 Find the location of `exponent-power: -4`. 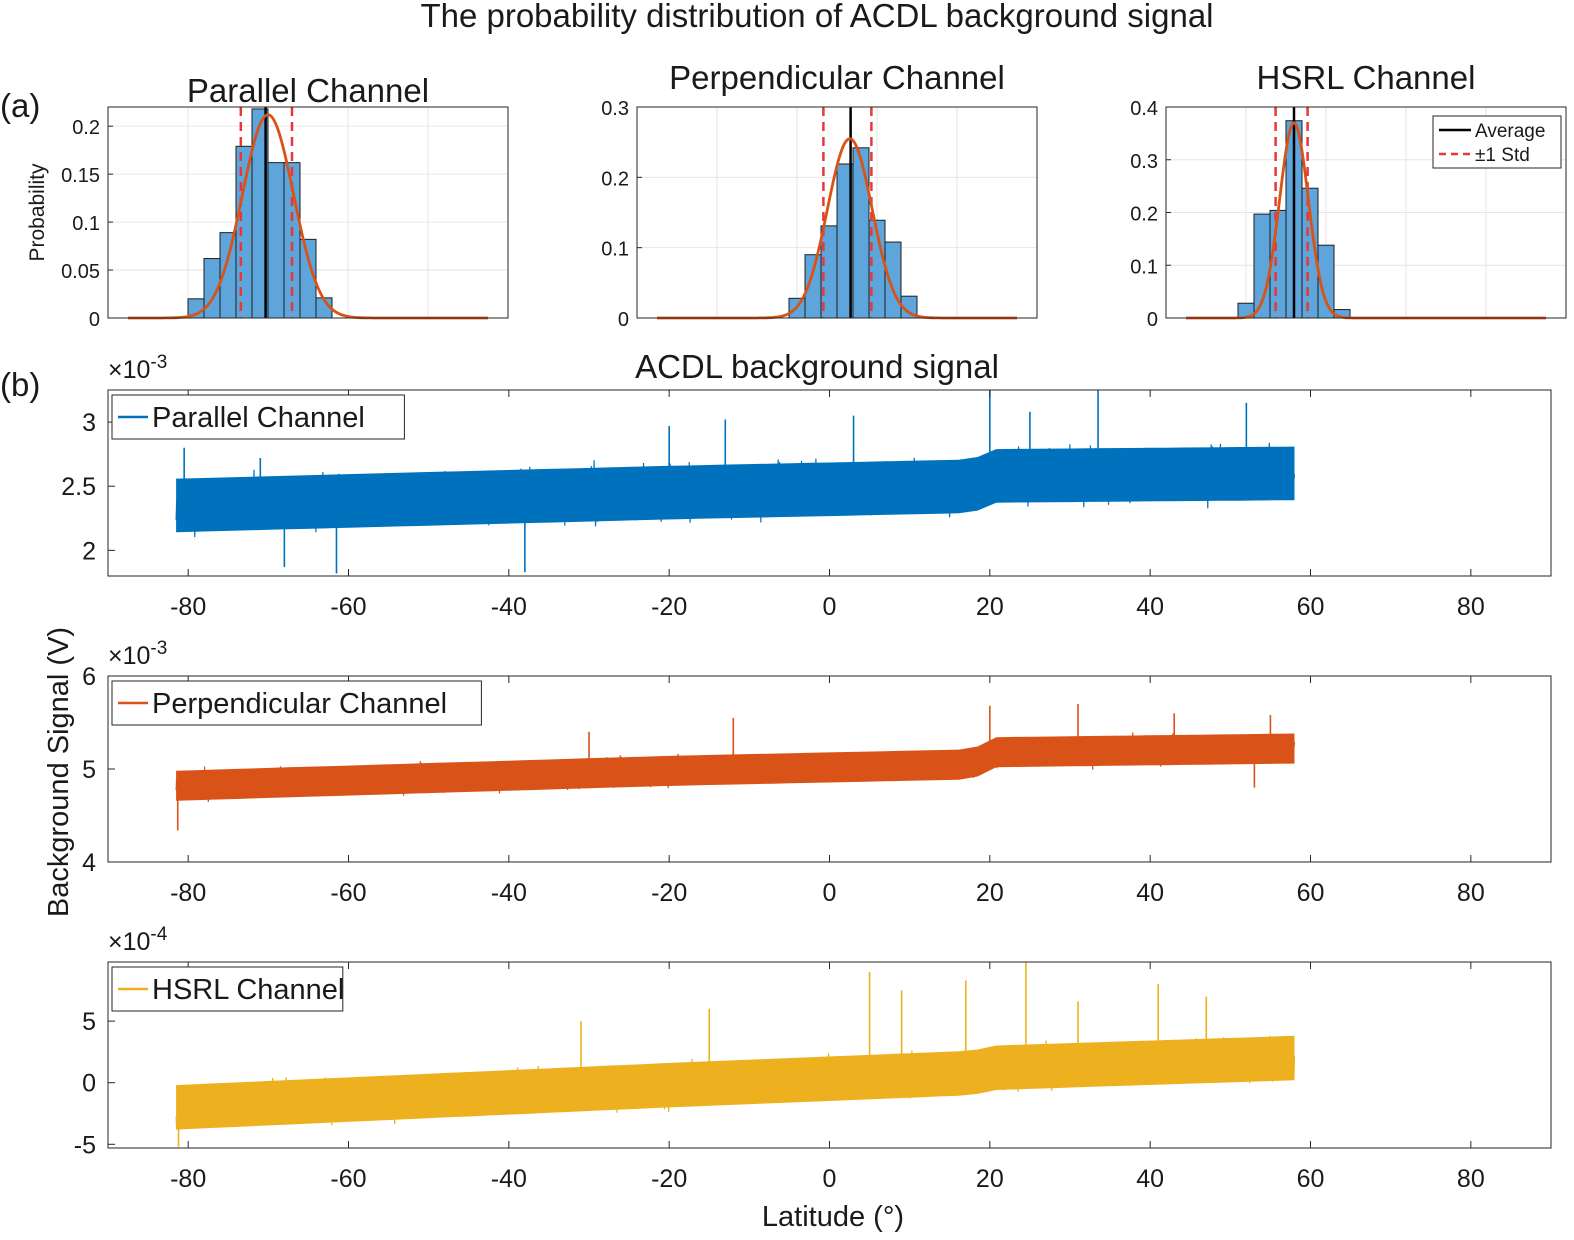

exponent-power: -4 is located at coordinates (158, 934).